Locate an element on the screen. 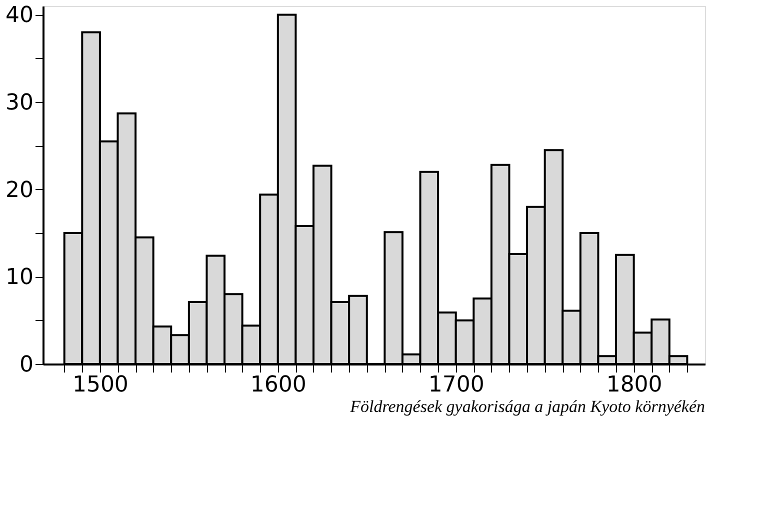 The image size is (783, 508). y-tick-label: 20 is located at coordinates (20, 190).